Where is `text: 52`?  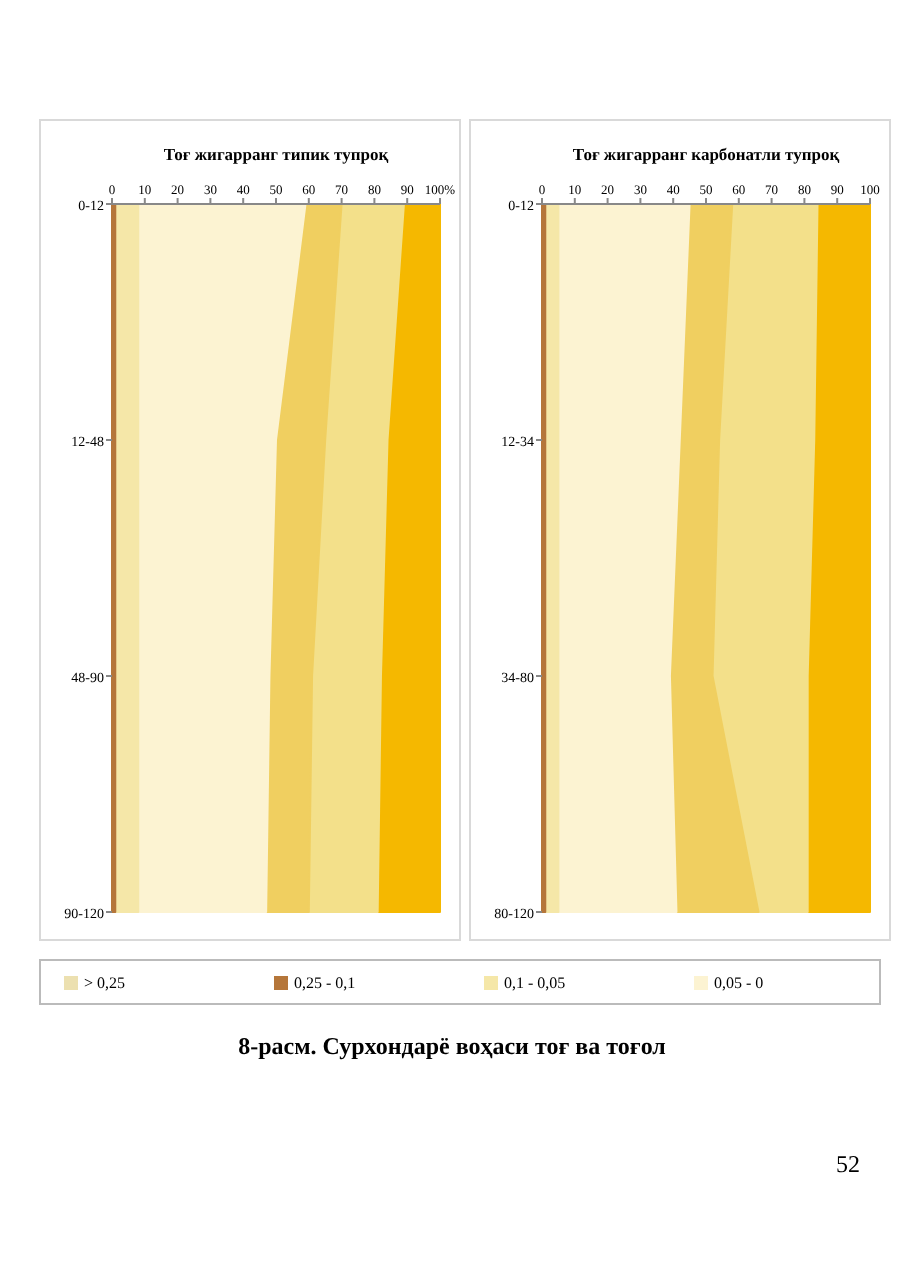
text: 52 is located at coordinates (848, 1164).